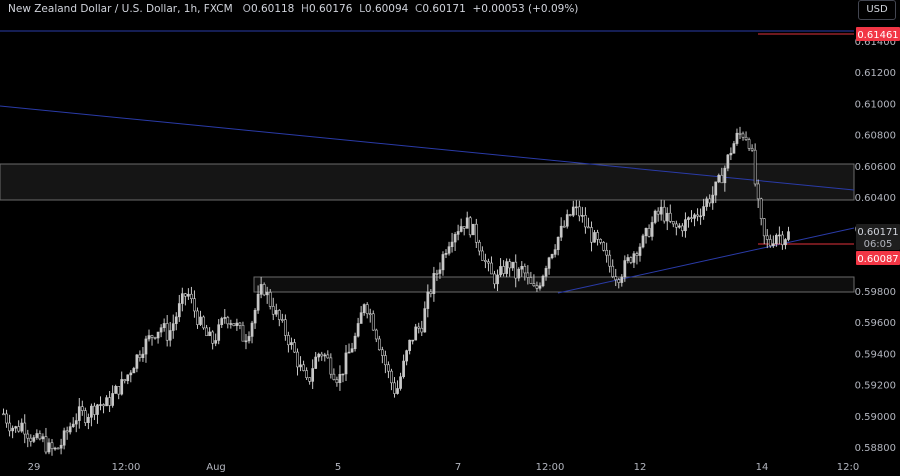 The image size is (900, 476). What do you see at coordinates (444, 467) in the screenshot?
I see `time-axis: 29 12:00 Aug 5 7 12:00 12 14 12:0` at bounding box center [444, 467].